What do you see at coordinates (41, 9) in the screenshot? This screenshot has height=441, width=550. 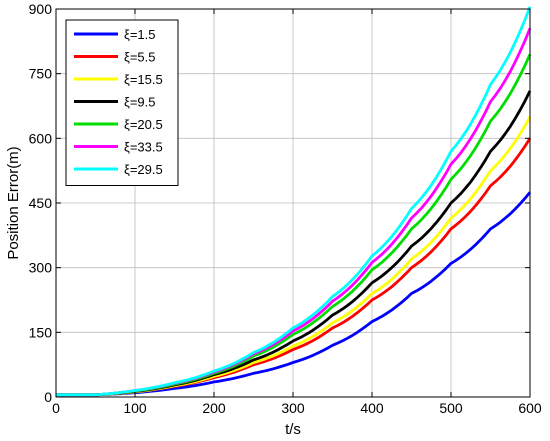 I see `y-tick-label: 900` at bounding box center [41, 9].